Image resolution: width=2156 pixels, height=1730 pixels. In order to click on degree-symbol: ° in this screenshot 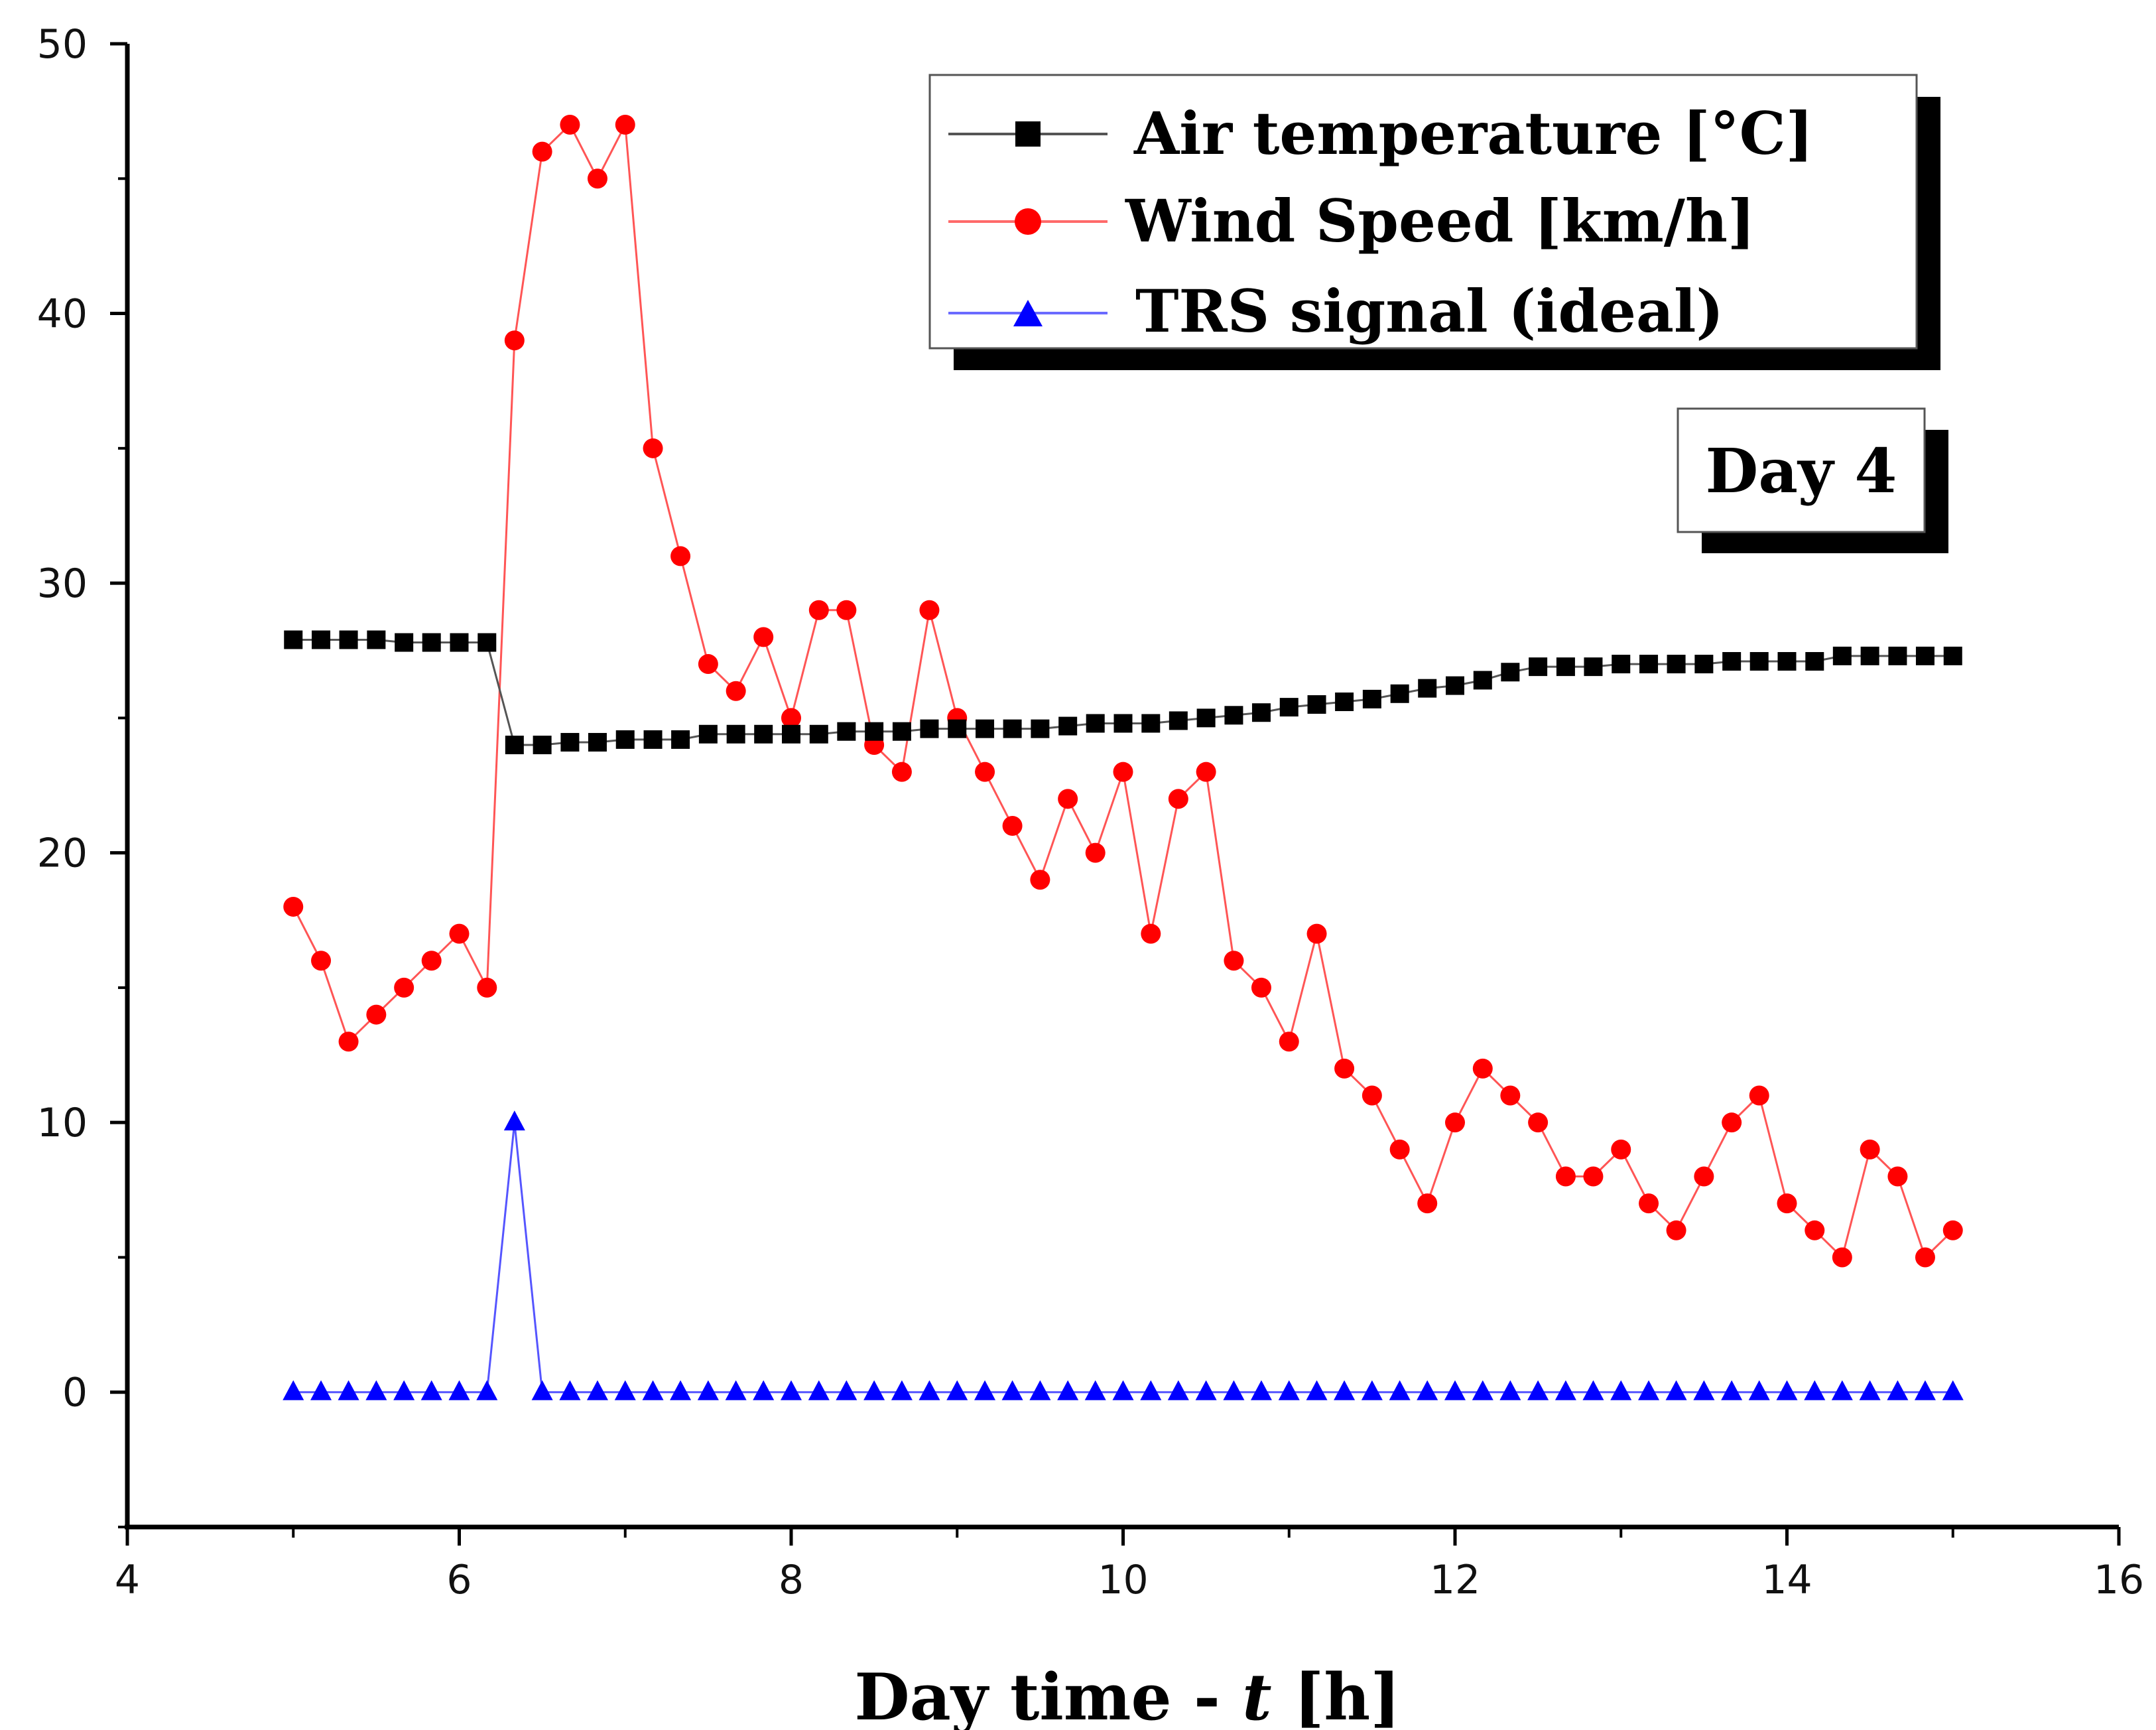, I will do `click(1725, 133)`.